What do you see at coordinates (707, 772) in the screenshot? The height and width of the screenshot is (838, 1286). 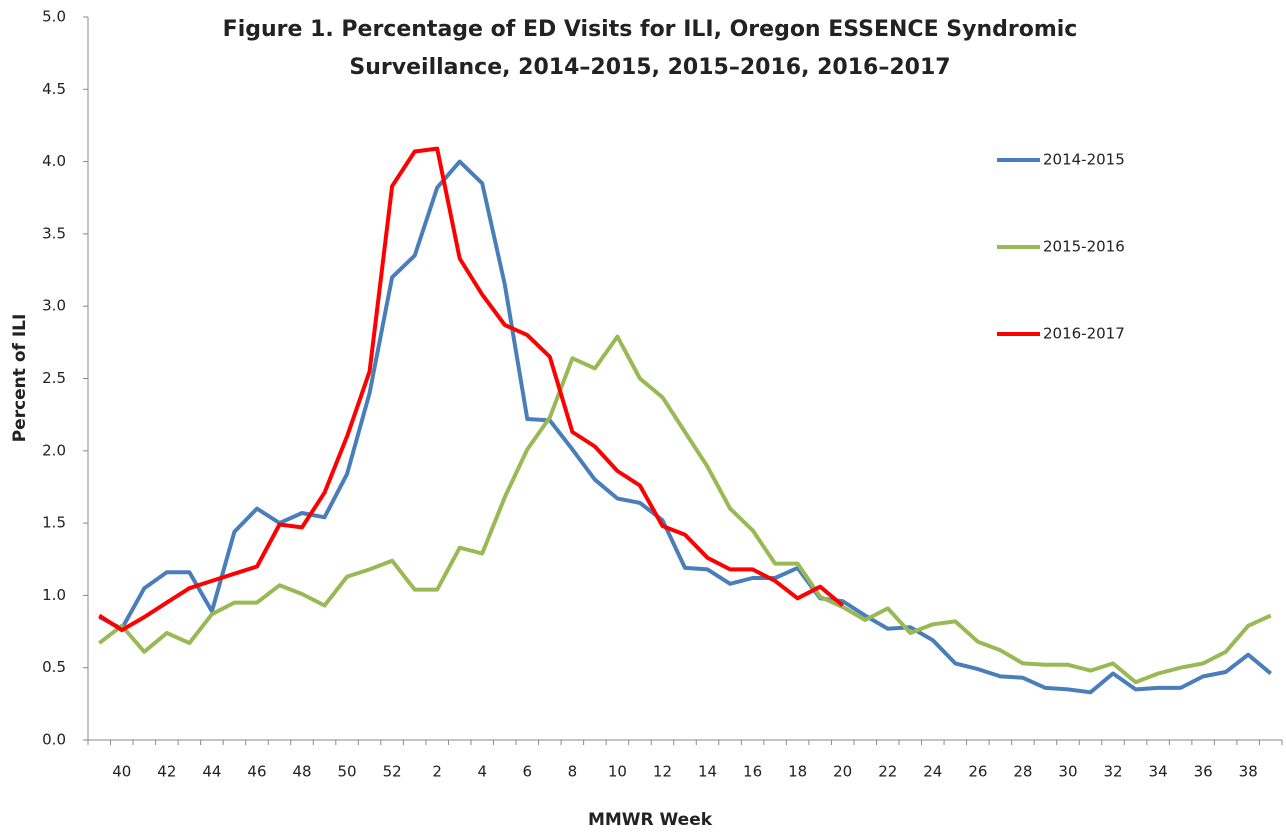 I see `x-tick-label: 14` at bounding box center [707, 772].